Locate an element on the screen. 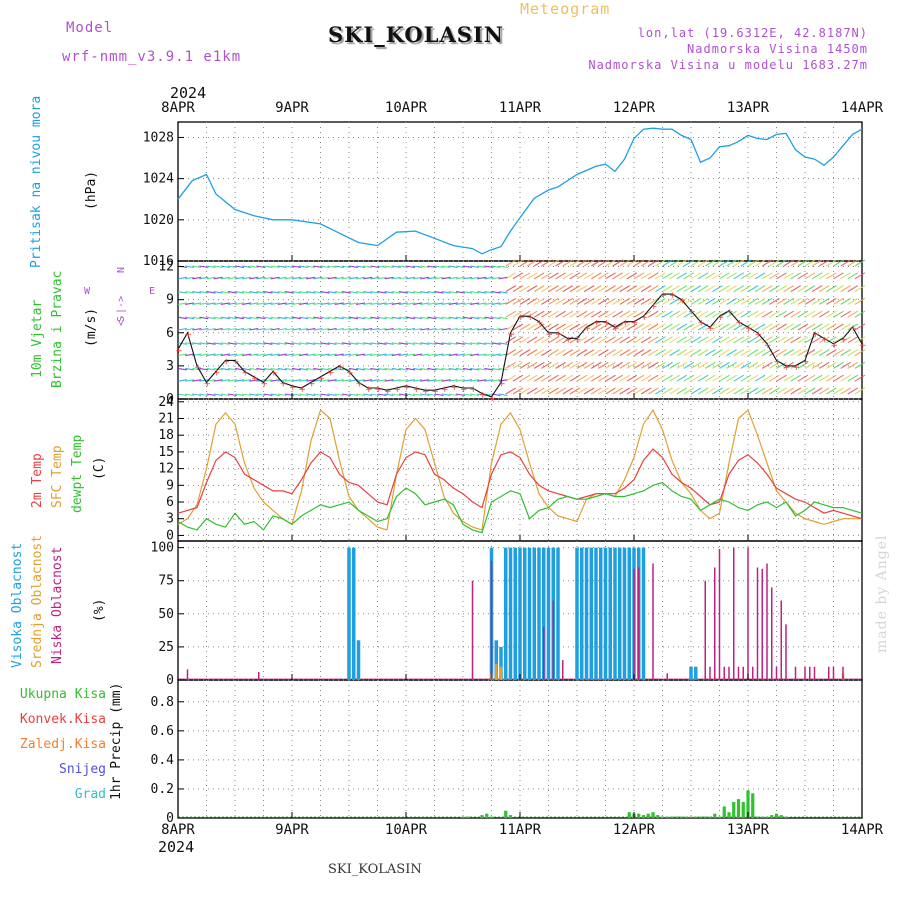 The height and width of the screenshot is (900, 900). low-cloud-bar is located at coordinates (795, 673).